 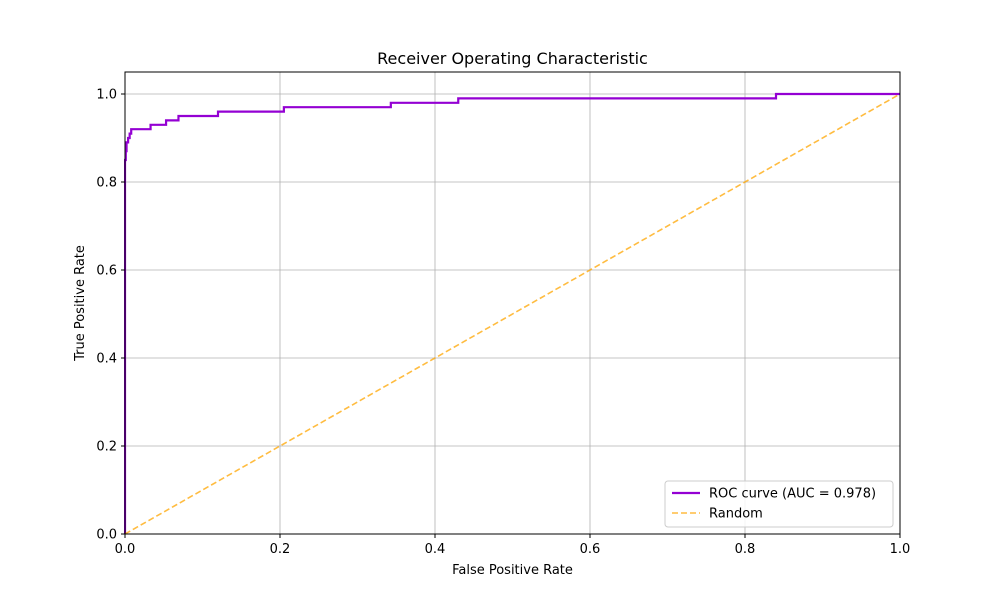 I want to click on x-tick-label: 0.2, so click(x=280, y=549).